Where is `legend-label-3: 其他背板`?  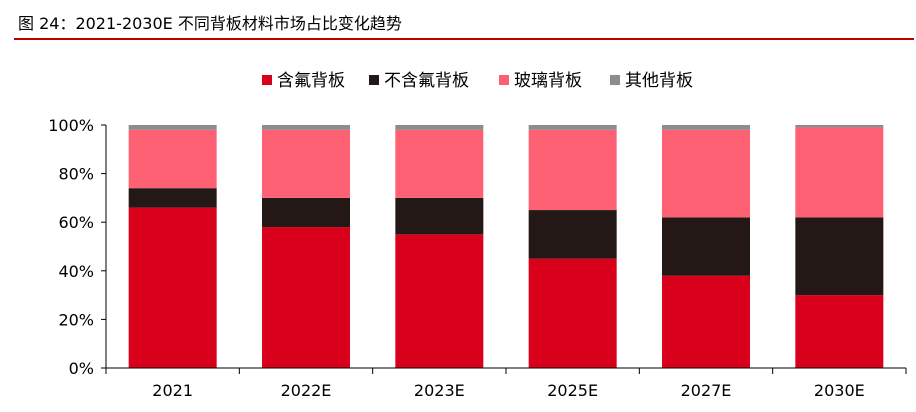 legend-label-3: 其他背板 is located at coordinates (659, 81).